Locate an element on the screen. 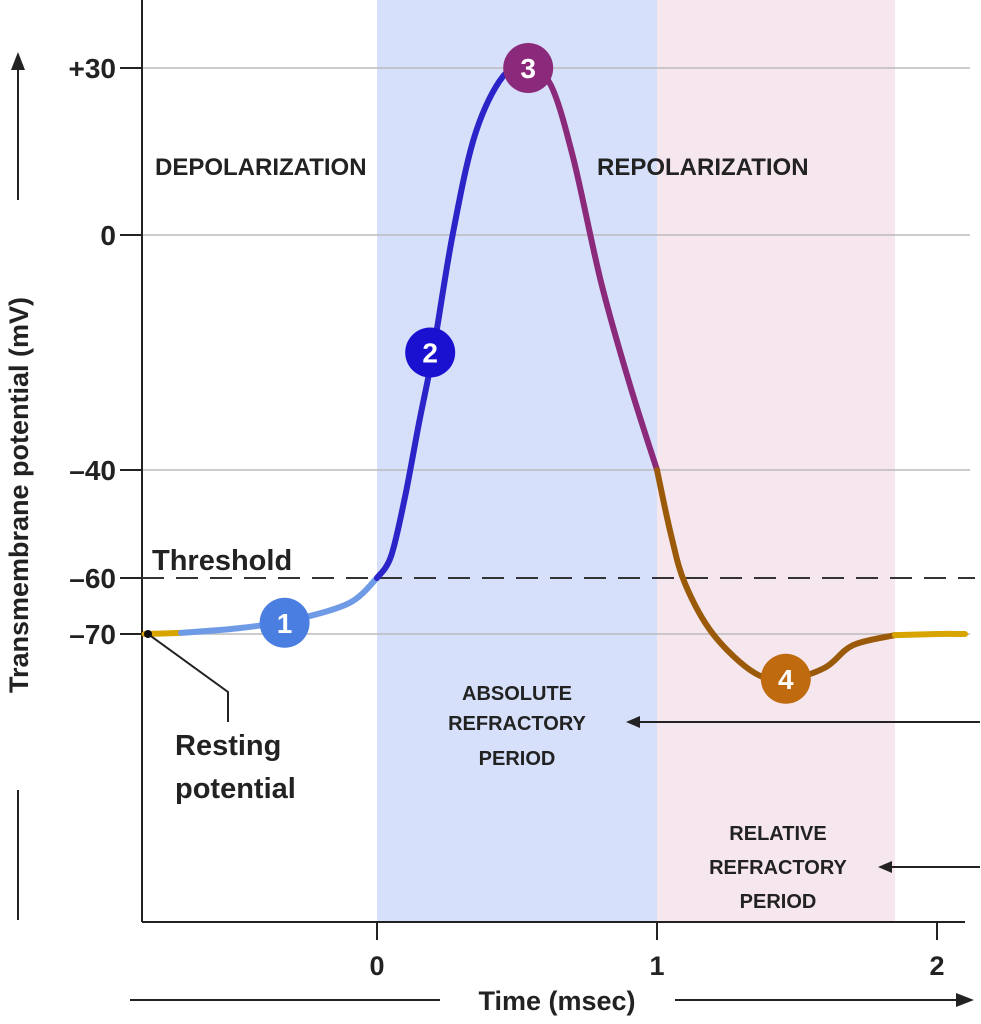 The height and width of the screenshot is (1024, 981). relative-arrowhead-icon is located at coordinates (885, 867).